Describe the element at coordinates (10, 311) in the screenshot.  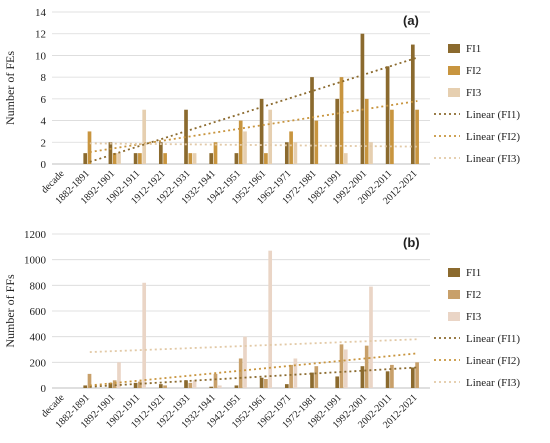
I see `y-axis-title: Number of FFs` at that location.